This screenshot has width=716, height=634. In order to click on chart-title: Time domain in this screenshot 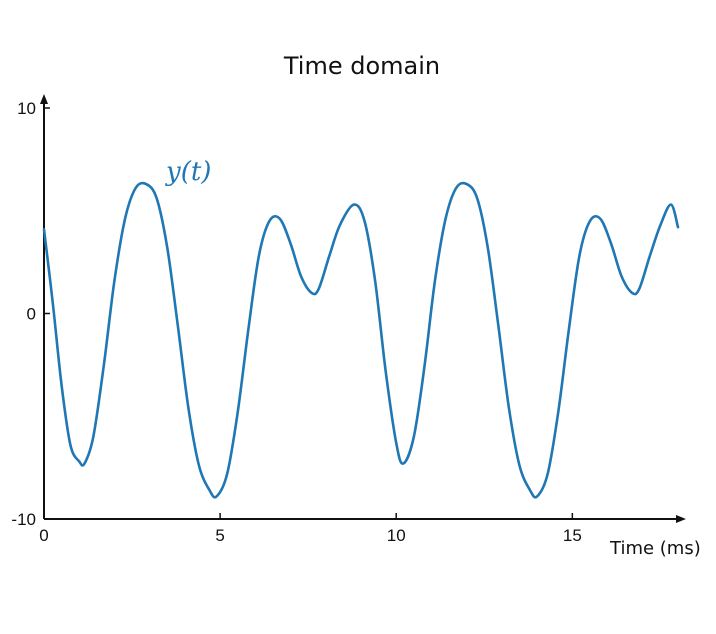, I will do `click(361, 66)`.